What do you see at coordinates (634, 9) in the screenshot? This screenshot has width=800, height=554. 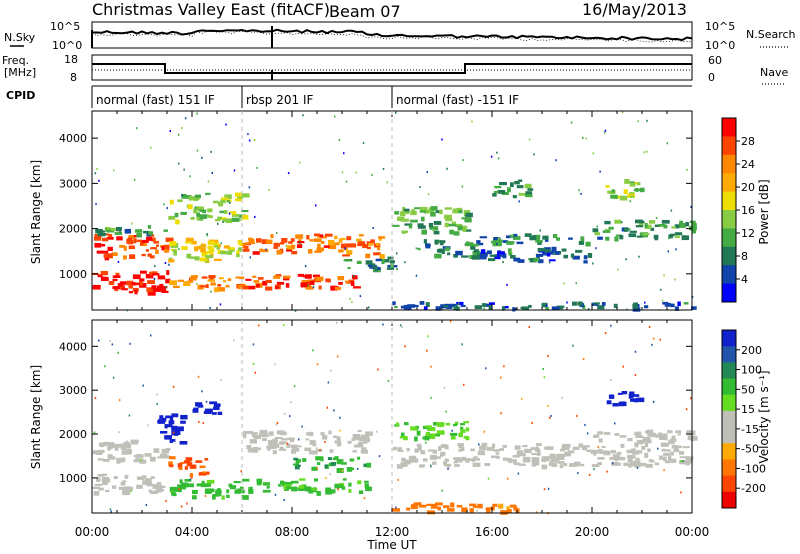 I see `date-title: 16/May/2013` at bounding box center [634, 9].